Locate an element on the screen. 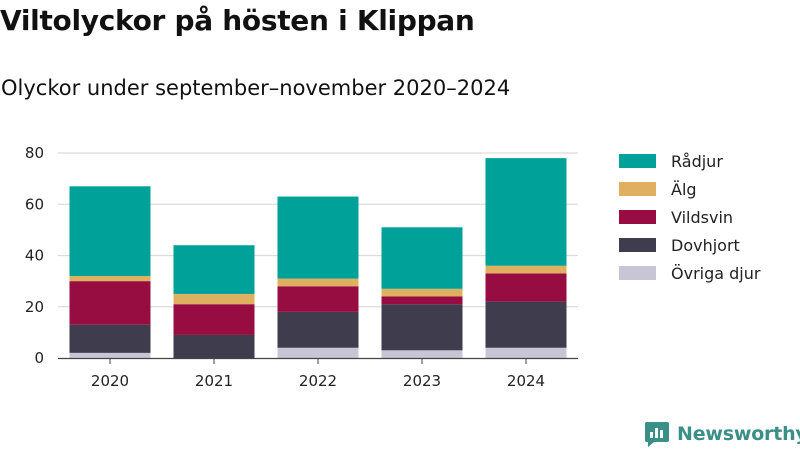 The width and height of the screenshot is (800, 450). newsworthy-brand: Newsworthy is located at coordinates (722, 434).